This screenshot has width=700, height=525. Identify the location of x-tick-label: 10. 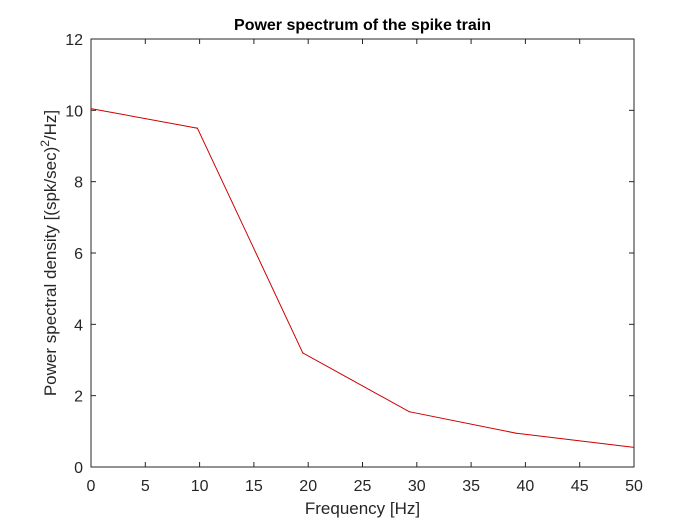
(200, 486).